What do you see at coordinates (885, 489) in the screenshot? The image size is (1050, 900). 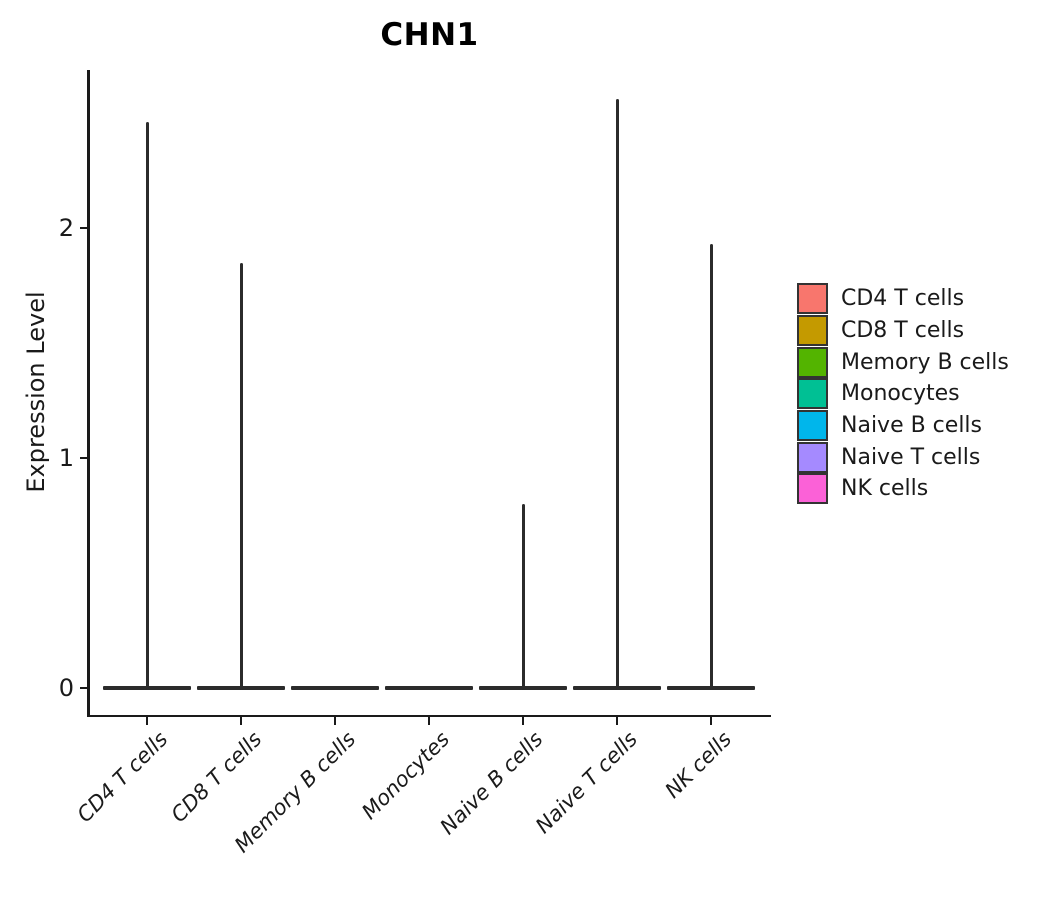 I see `legend-item-label: NK cells` at bounding box center [885, 489].